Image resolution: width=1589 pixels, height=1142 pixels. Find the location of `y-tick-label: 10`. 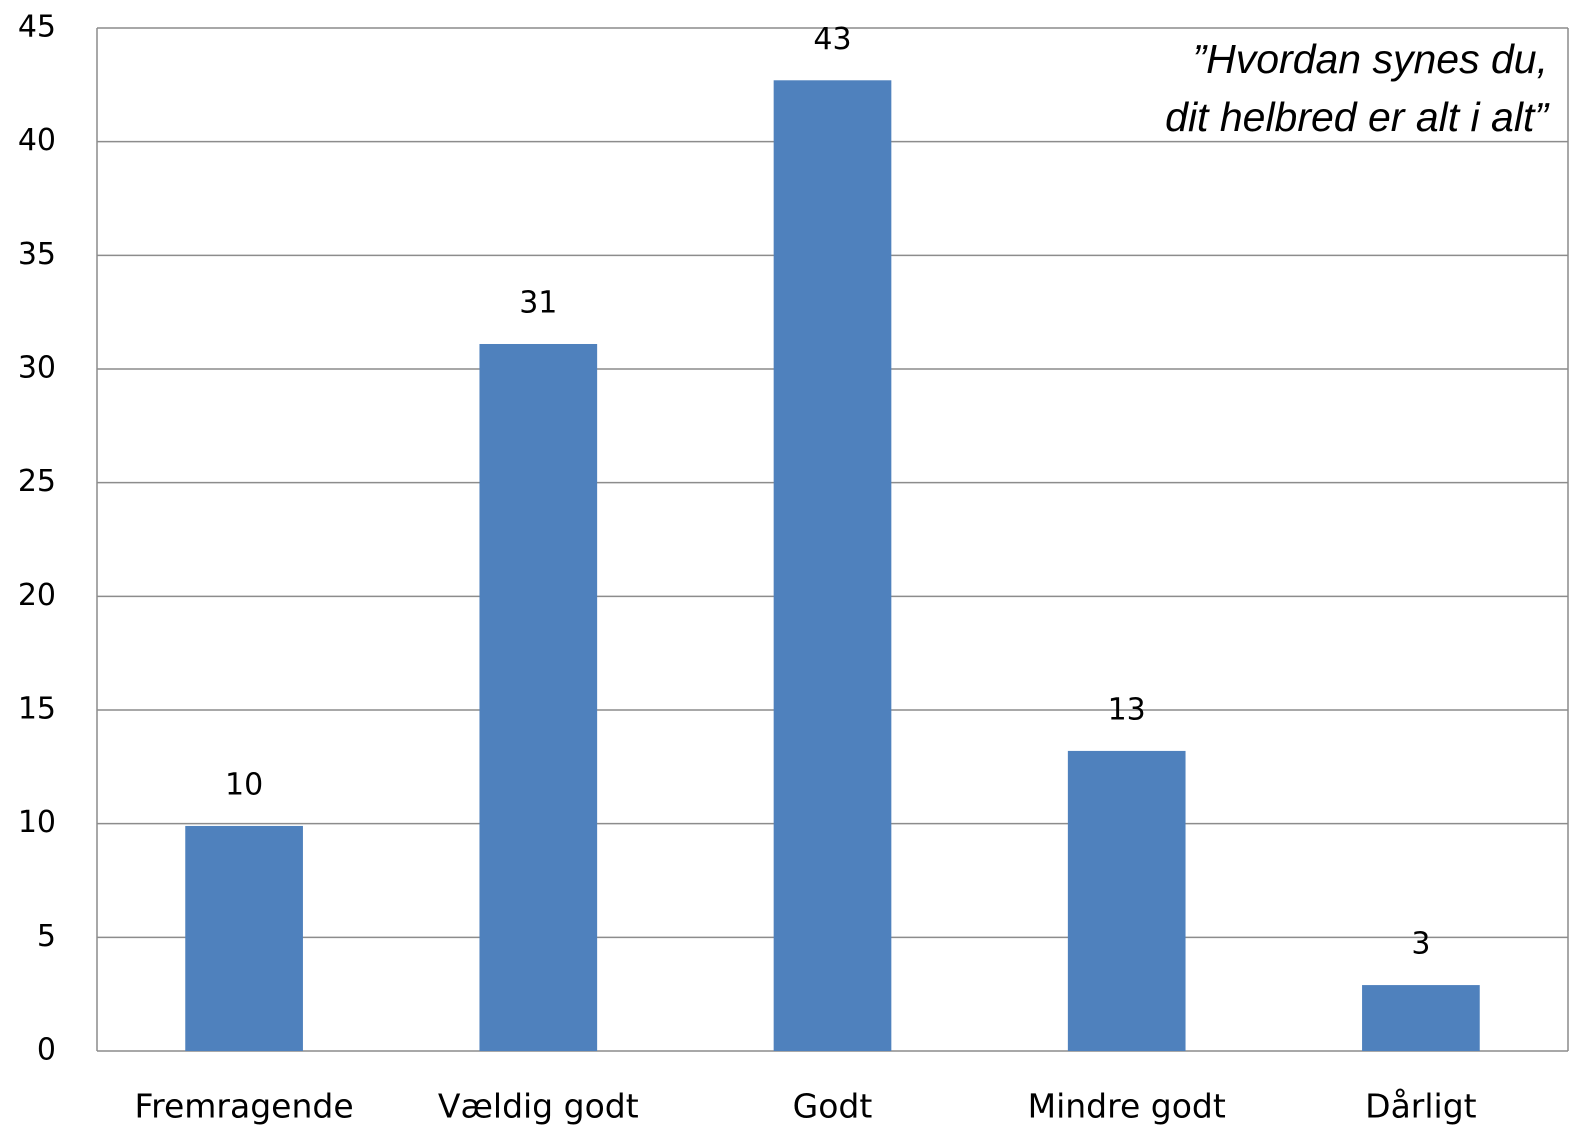

y-tick-label: 10 is located at coordinates (37, 822).